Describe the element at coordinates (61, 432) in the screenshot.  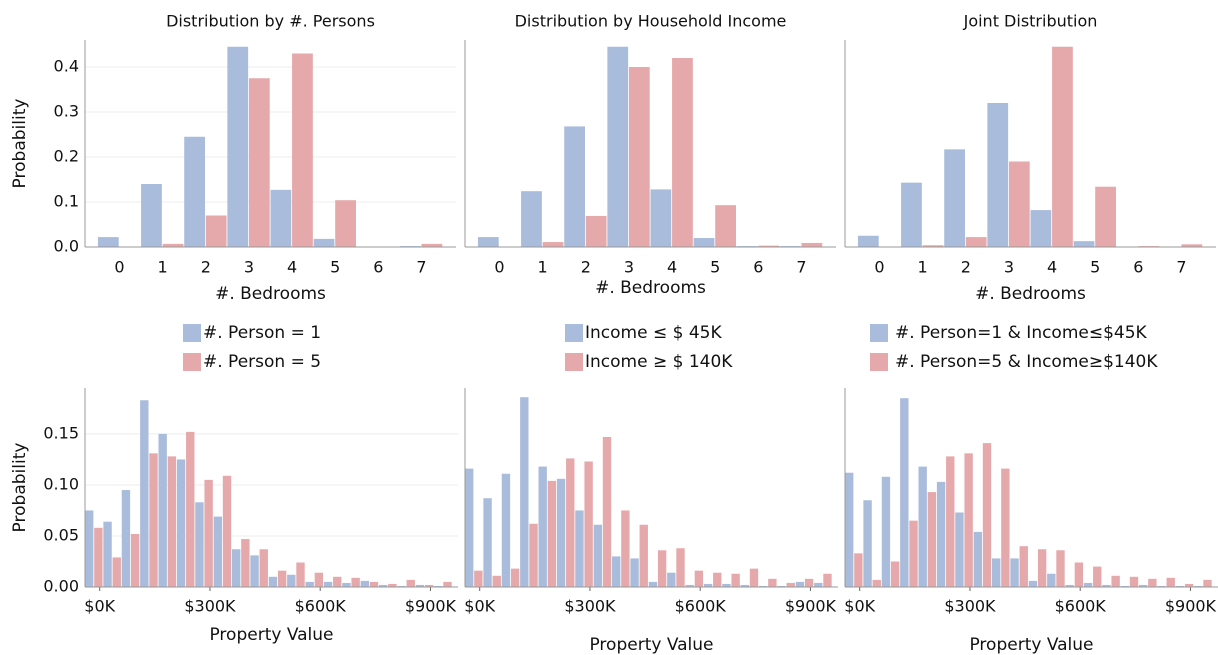
I see `y-tick-label: 0.15` at that location.